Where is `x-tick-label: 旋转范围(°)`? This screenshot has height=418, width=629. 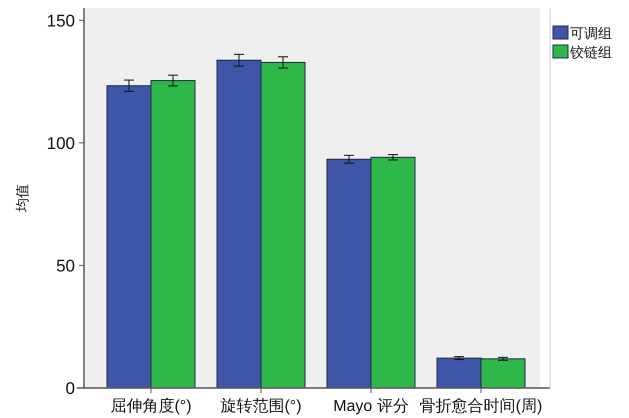
x-tick-label: 旋转范围(°) is located at coordinates (261, 406).